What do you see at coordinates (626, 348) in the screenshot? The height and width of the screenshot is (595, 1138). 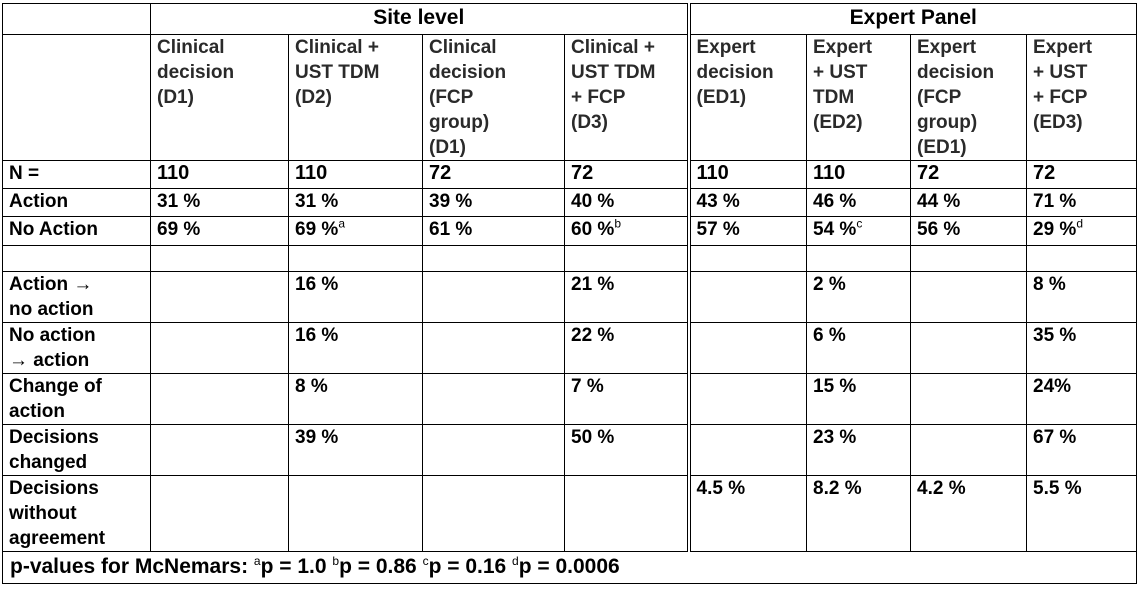 I see `cell: 22 %` at bounding box center [626, 348].